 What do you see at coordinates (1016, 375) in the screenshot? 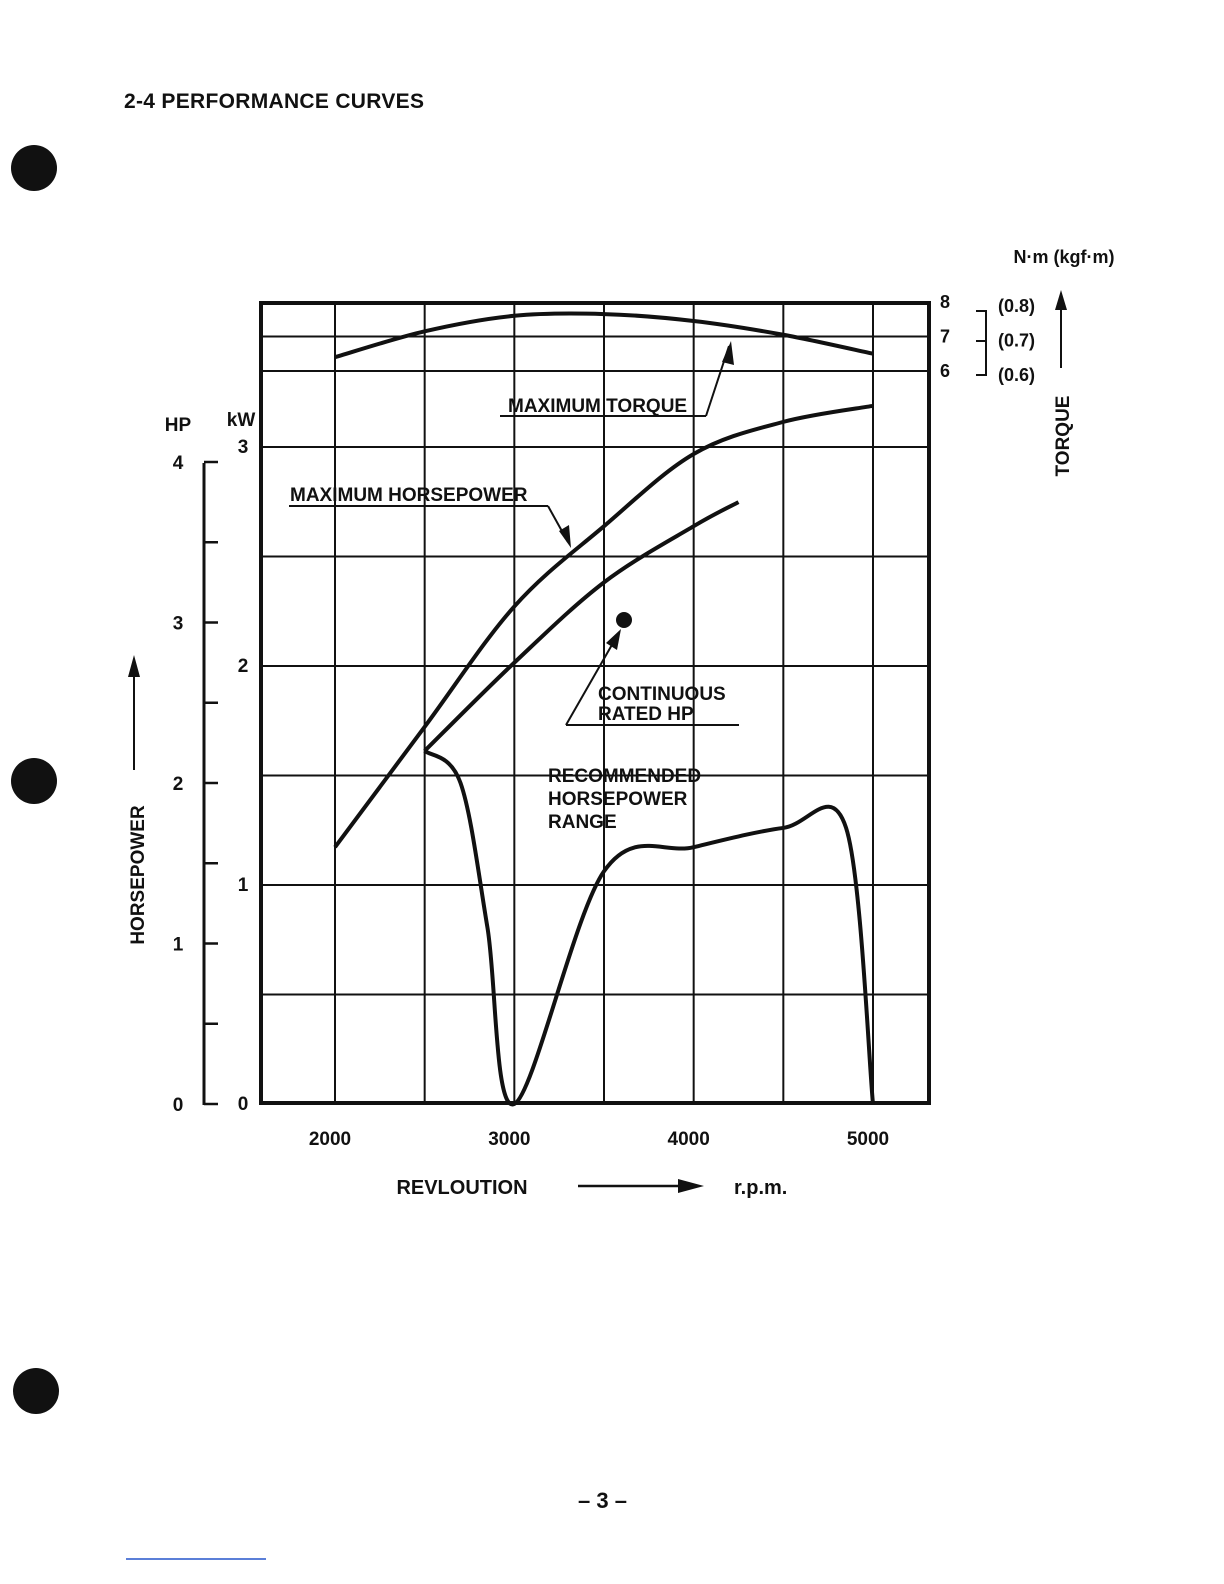
I see `torque-kgfm-tick-label: (0.6)` at bounding box center [1016, 375].